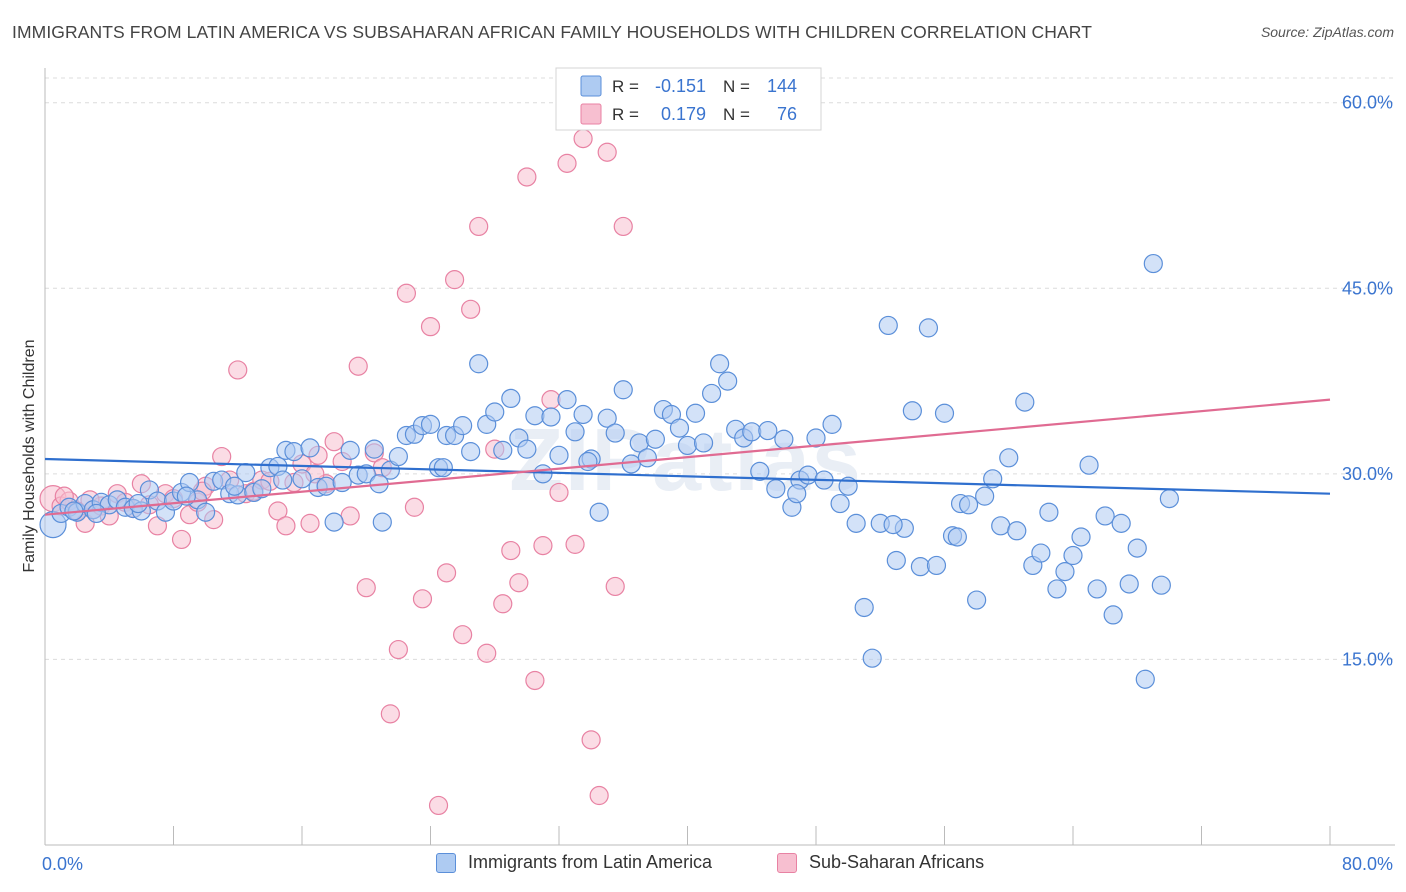 The width and height of the screenshot is (1406, 892). I want to click on legend-swatch-pink, so click(591, 114).